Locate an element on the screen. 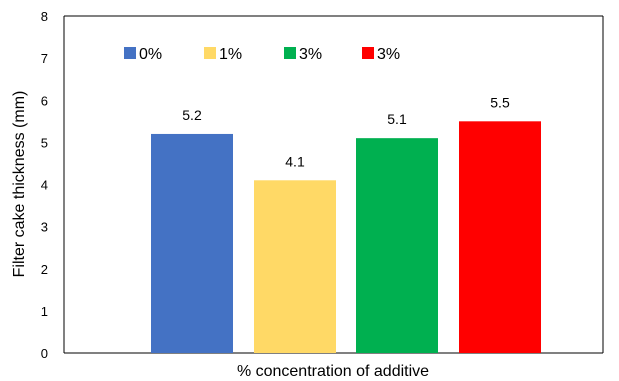 The image size is (619, 381). y-tick-label: 8 is located at coordinates (44, 16).